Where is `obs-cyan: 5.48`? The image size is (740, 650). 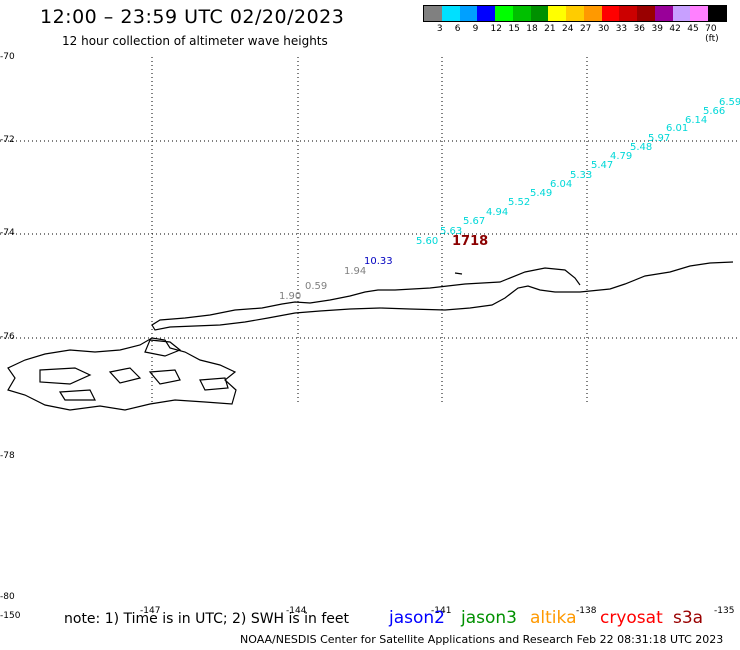 obs-cyan: 5.48 is located at coordinates (641, 147).